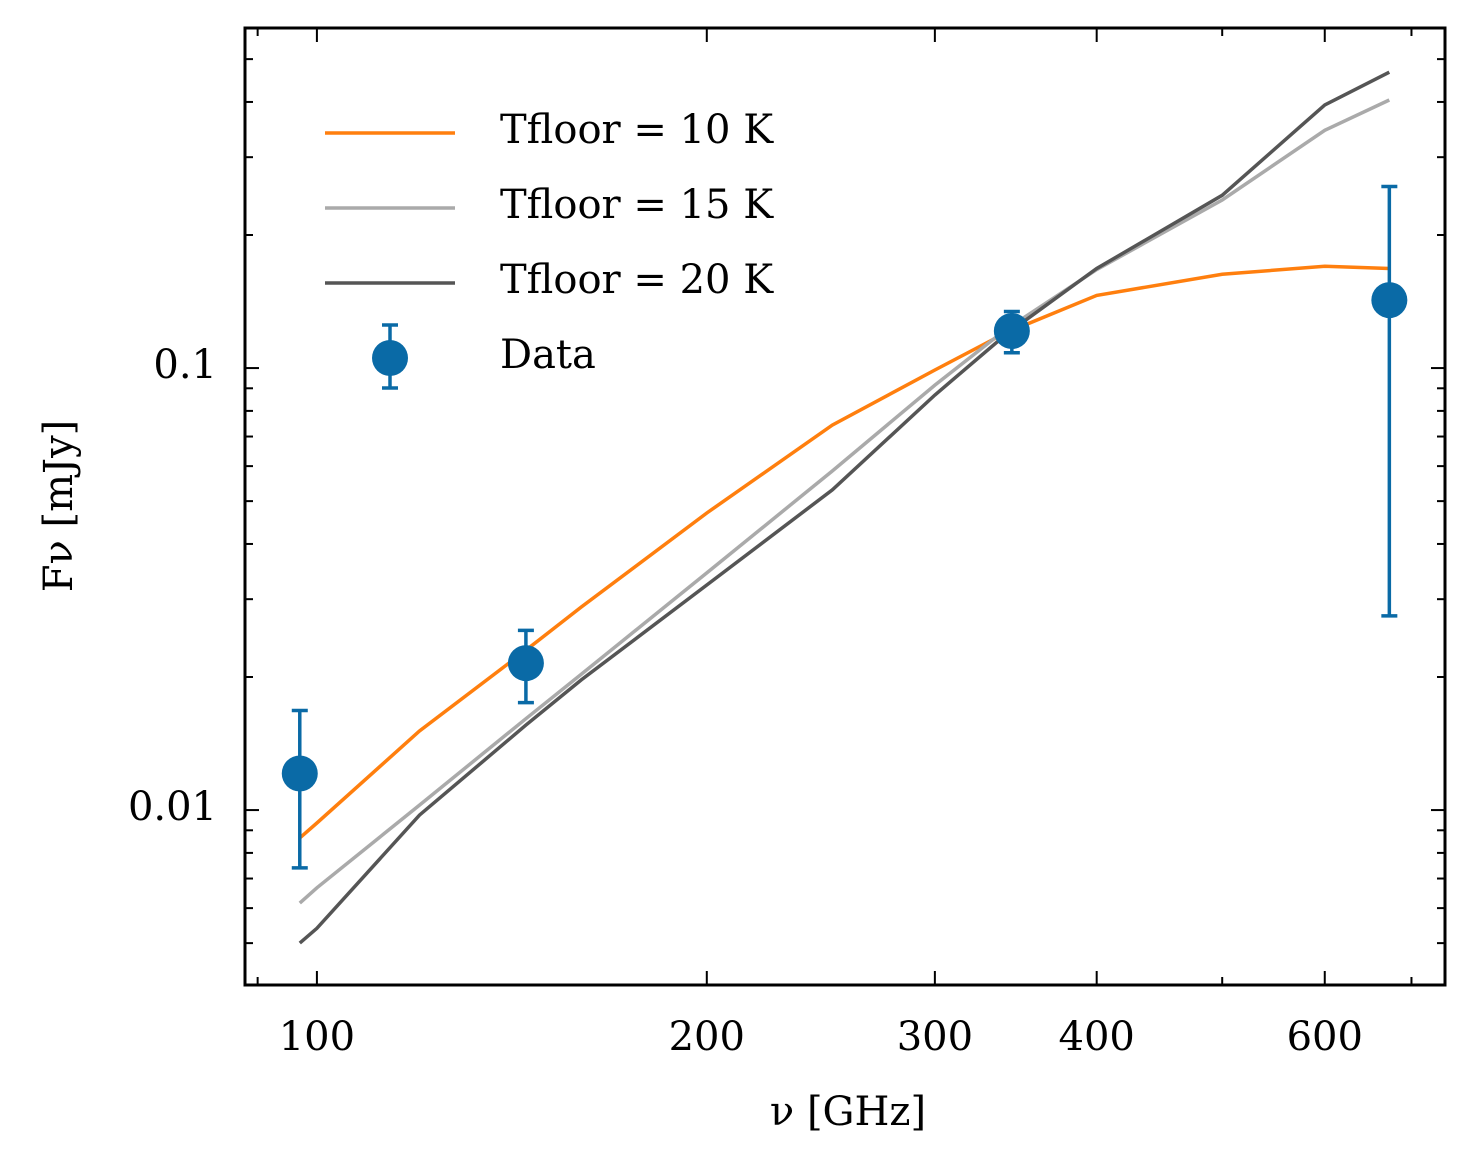 The image size is (1474, 1174). Describe the element at coordinates (935, 1037) in the screenshot. I see `x-tick-label: 300` at that location.